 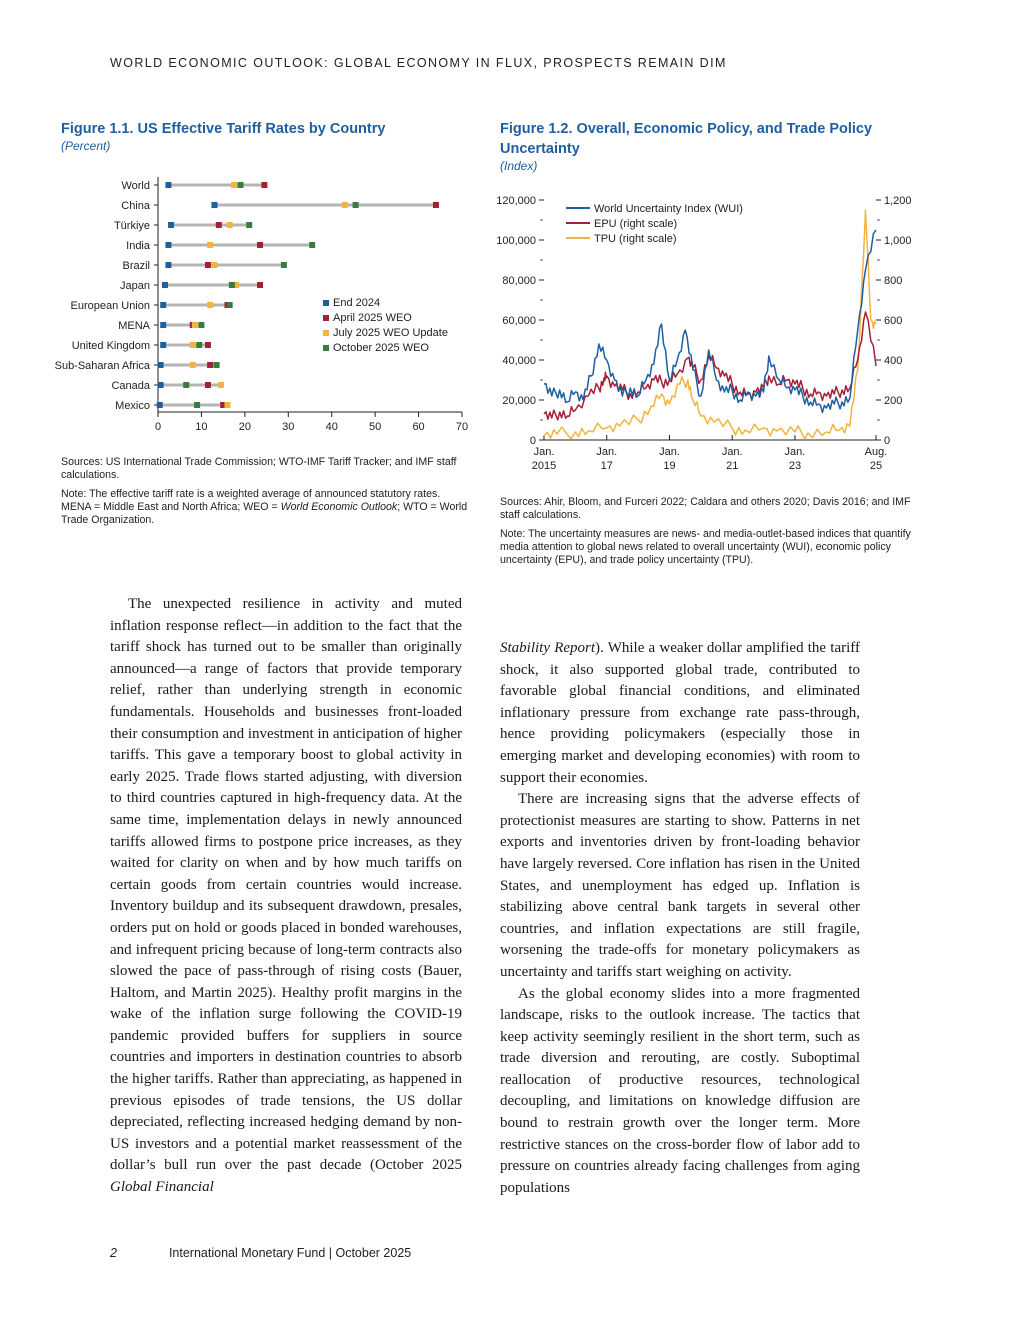 What do you see at coordinates (635, 224) in the screenshot?
I see `legend-label: EPU (right scale)` at bounding box center [635, 224].